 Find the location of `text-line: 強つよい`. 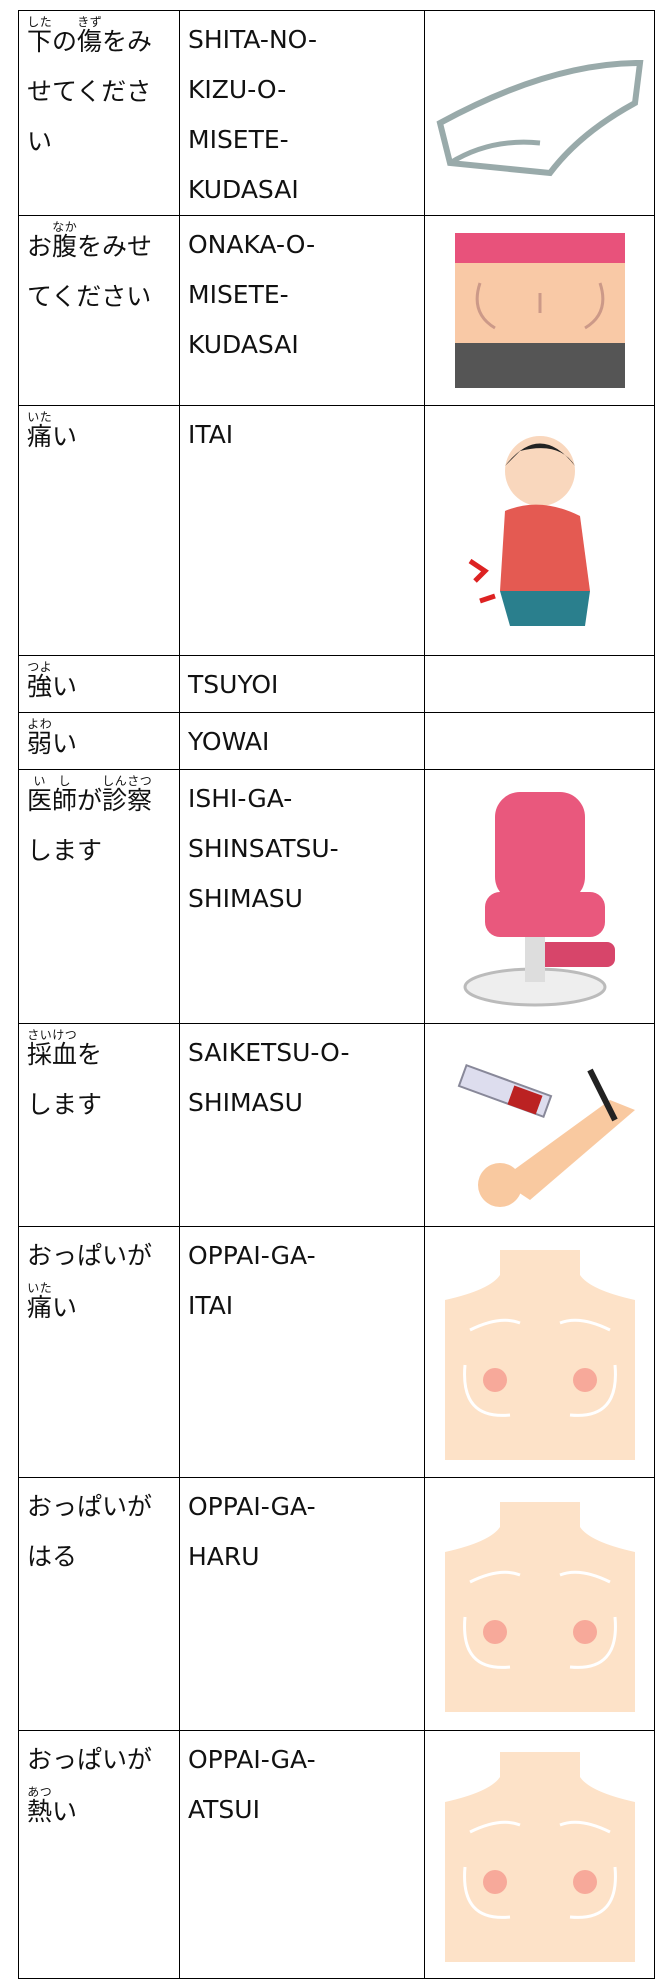

text-line: 強つよい is located at coordinates (99, 686).